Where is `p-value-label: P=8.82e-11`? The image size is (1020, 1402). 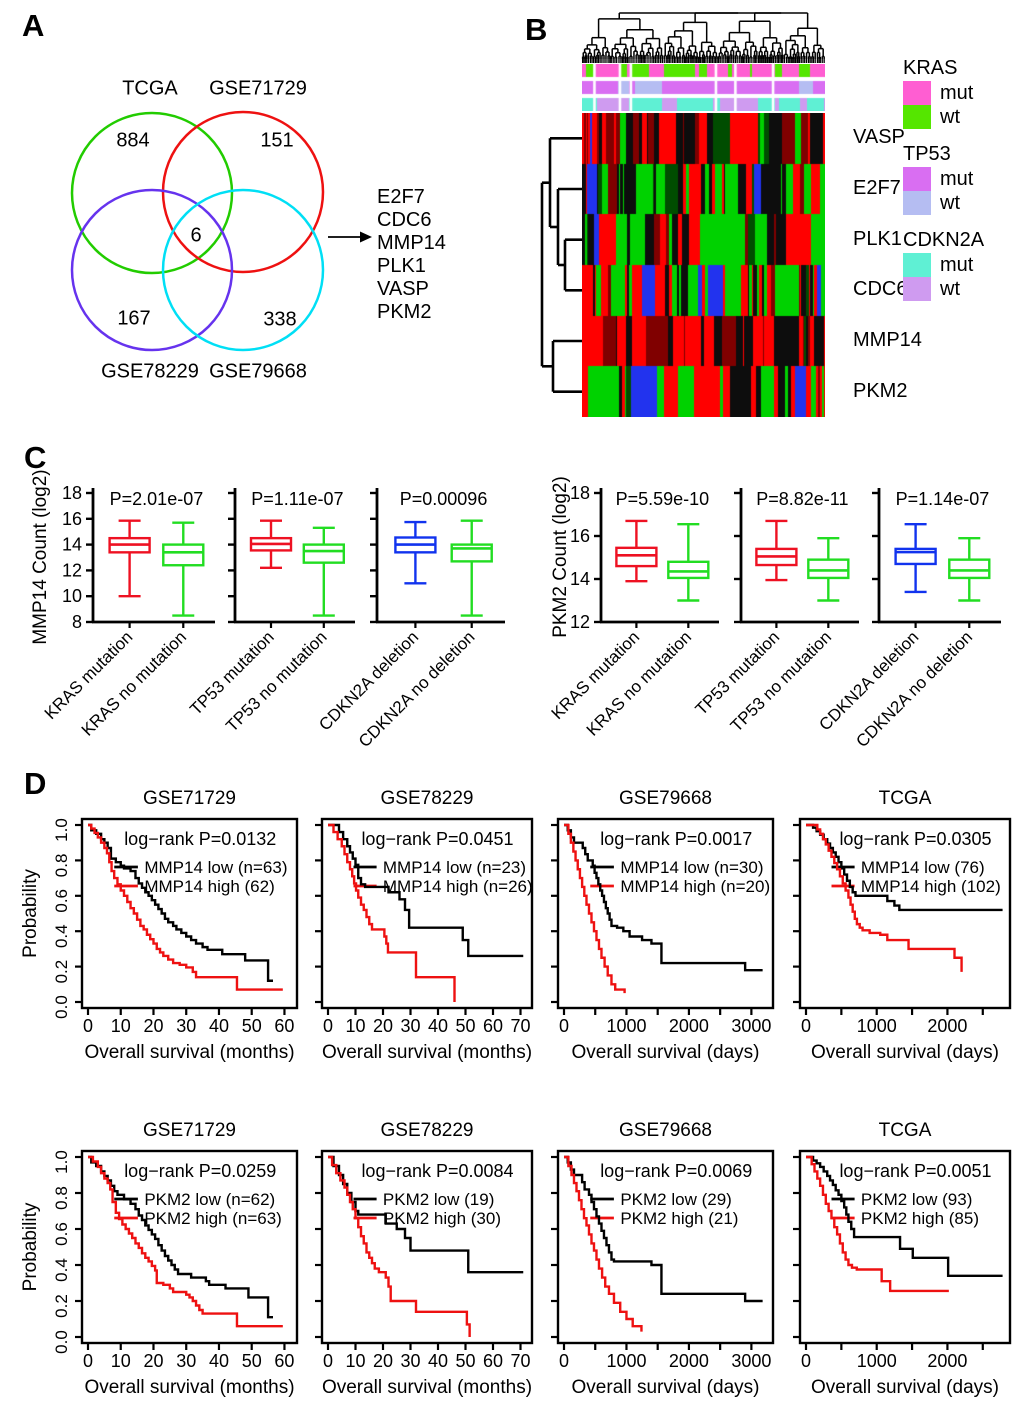
p-value-label: P=8.82e-11 is located at coordinates (802, 499).